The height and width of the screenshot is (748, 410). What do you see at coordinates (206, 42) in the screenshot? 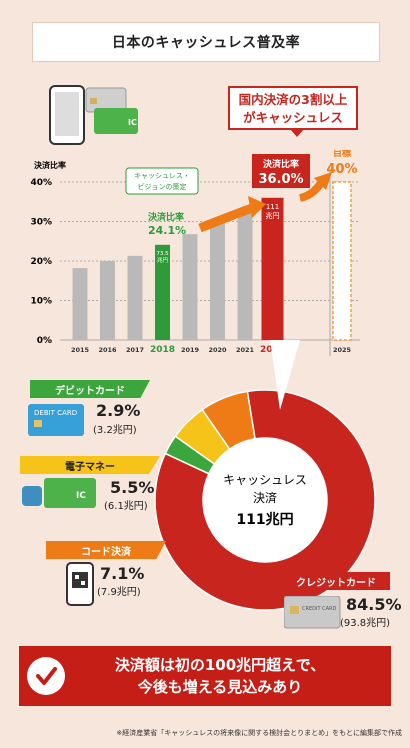
I see `page-title: 日本のキャッシュレス普及率` at bounding box center [206, 42].